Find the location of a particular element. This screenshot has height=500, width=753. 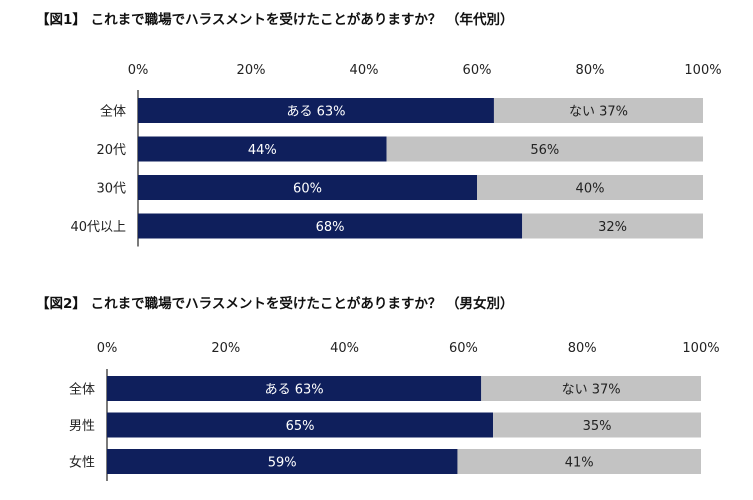

chart2-data-label: 65% is located at coordinates (300, 426).